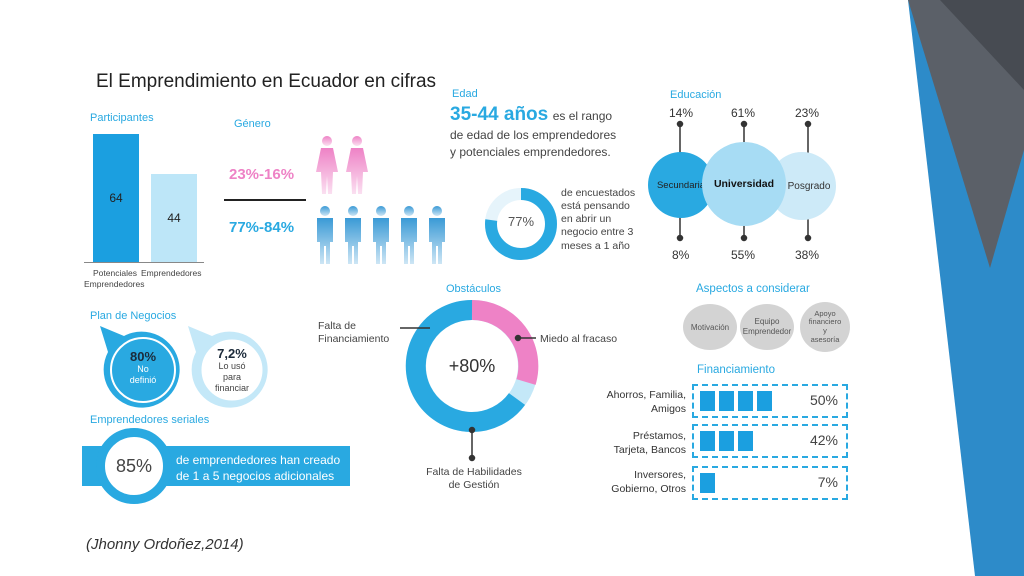  I want to click on bar-emprendedores: 44, so click(174, 218).